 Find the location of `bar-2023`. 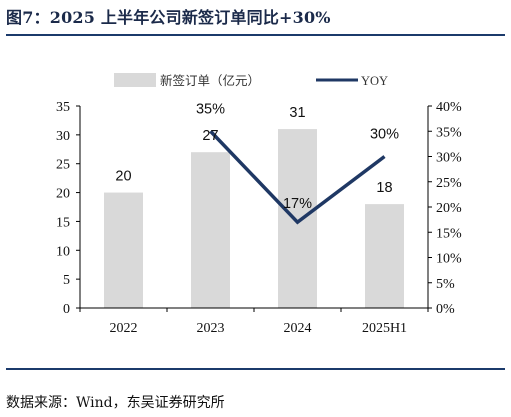

bar-2023 is located at coordinates (210, 230).